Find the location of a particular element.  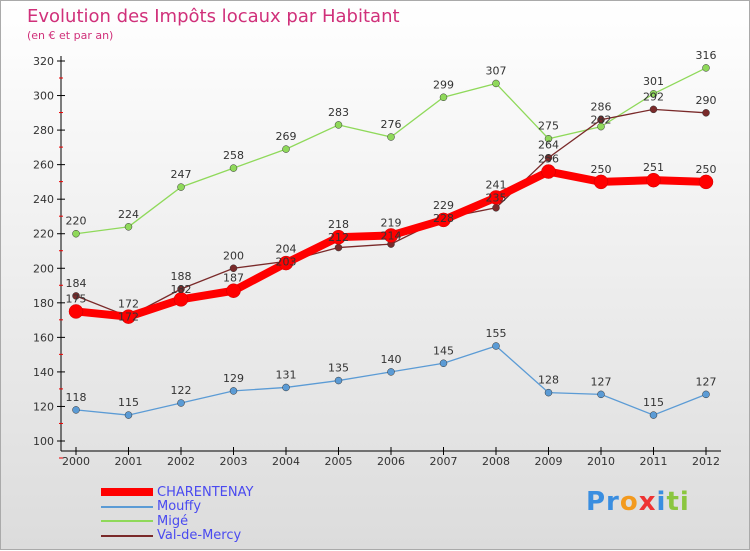

y-tick-label: 140 is located at coordinates (43, 372).